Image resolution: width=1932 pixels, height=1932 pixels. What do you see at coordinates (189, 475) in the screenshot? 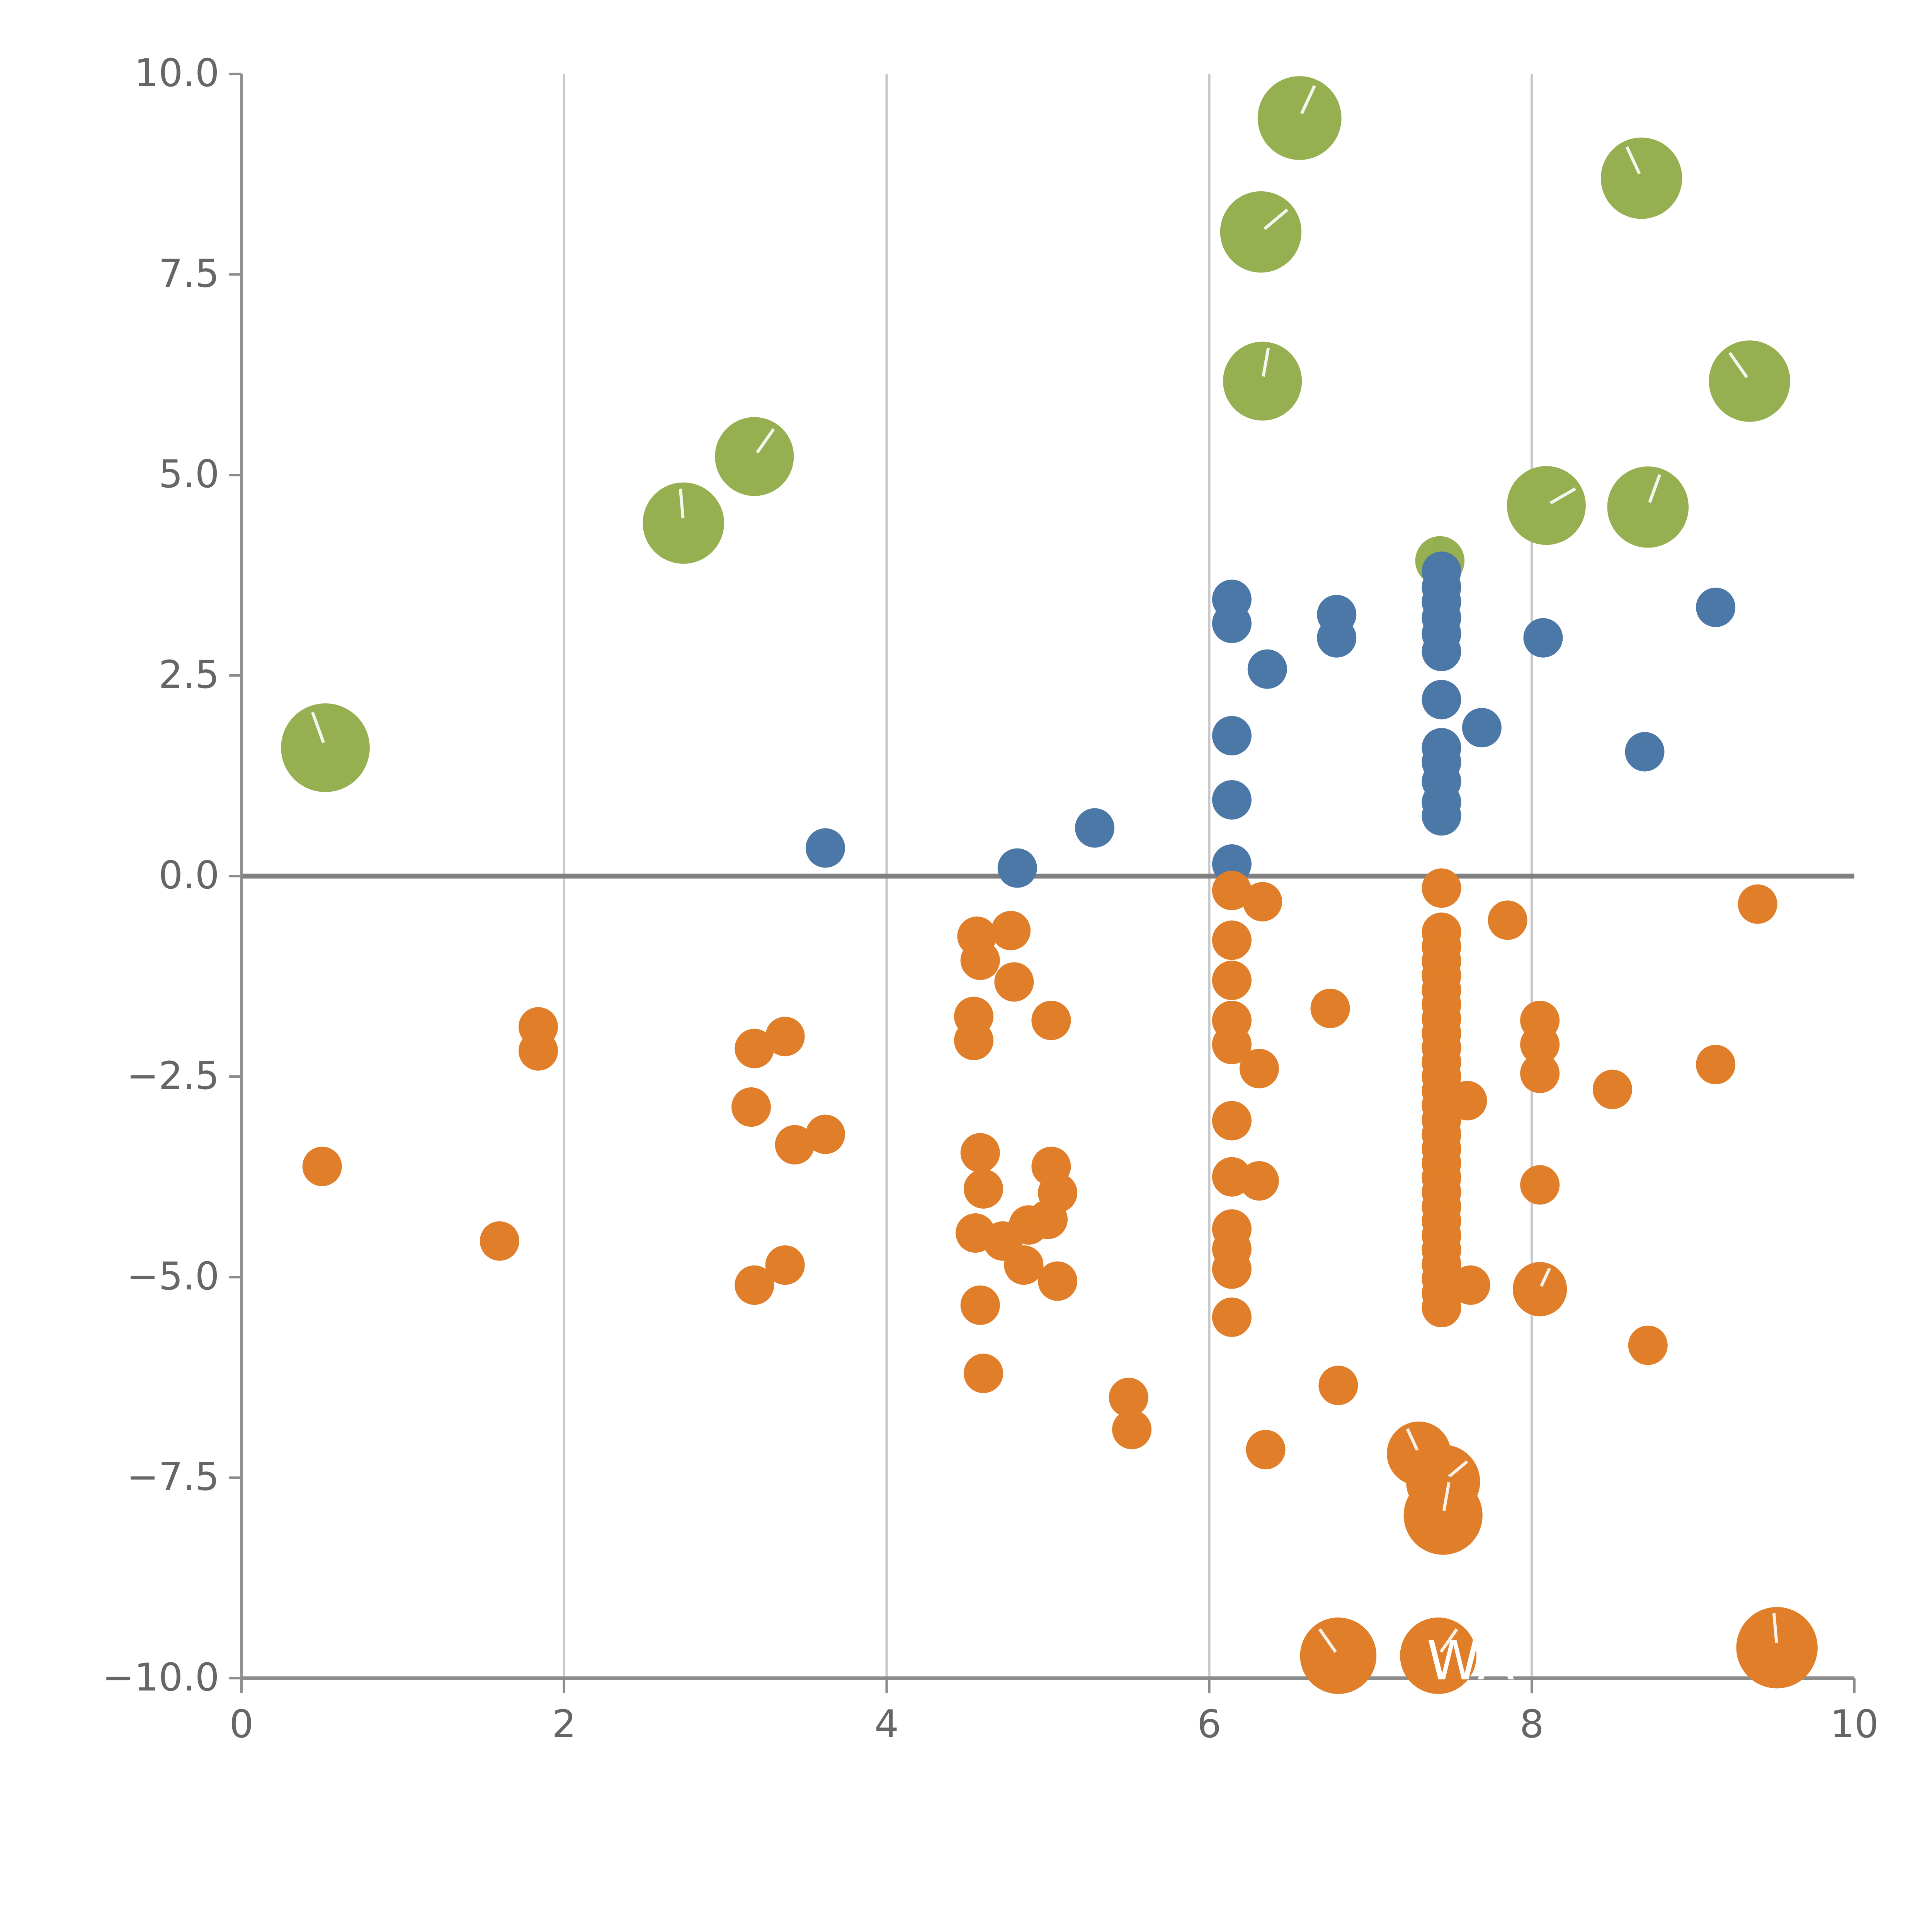
I see `y-tick-label: 5.0` at bounding box center [189, 475].